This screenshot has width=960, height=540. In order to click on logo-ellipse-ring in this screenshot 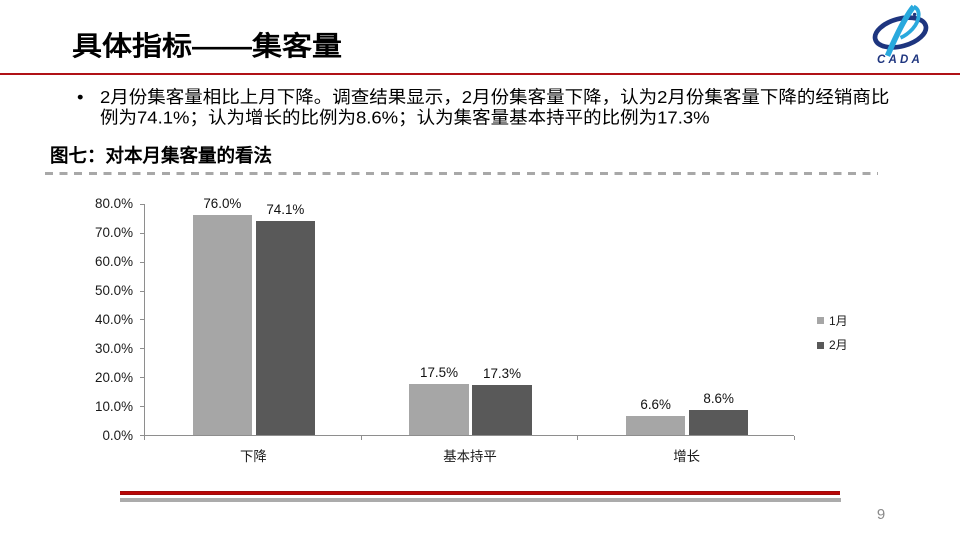, I will do `click(900, 32)`.